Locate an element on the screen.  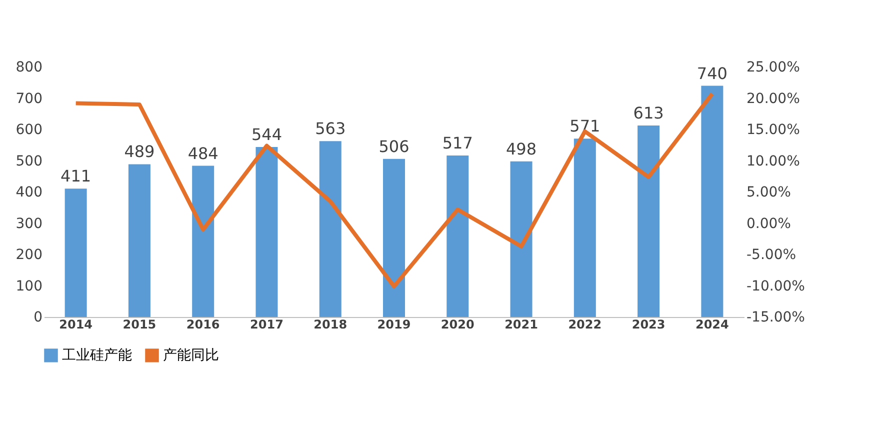
legend-label: 产能同比 is located at coordinates (191, 355).